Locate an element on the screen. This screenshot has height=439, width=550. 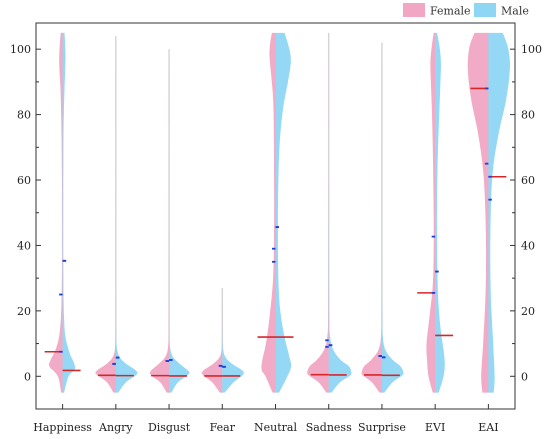
violin-male-happiness is located at coordinates (69, 212).